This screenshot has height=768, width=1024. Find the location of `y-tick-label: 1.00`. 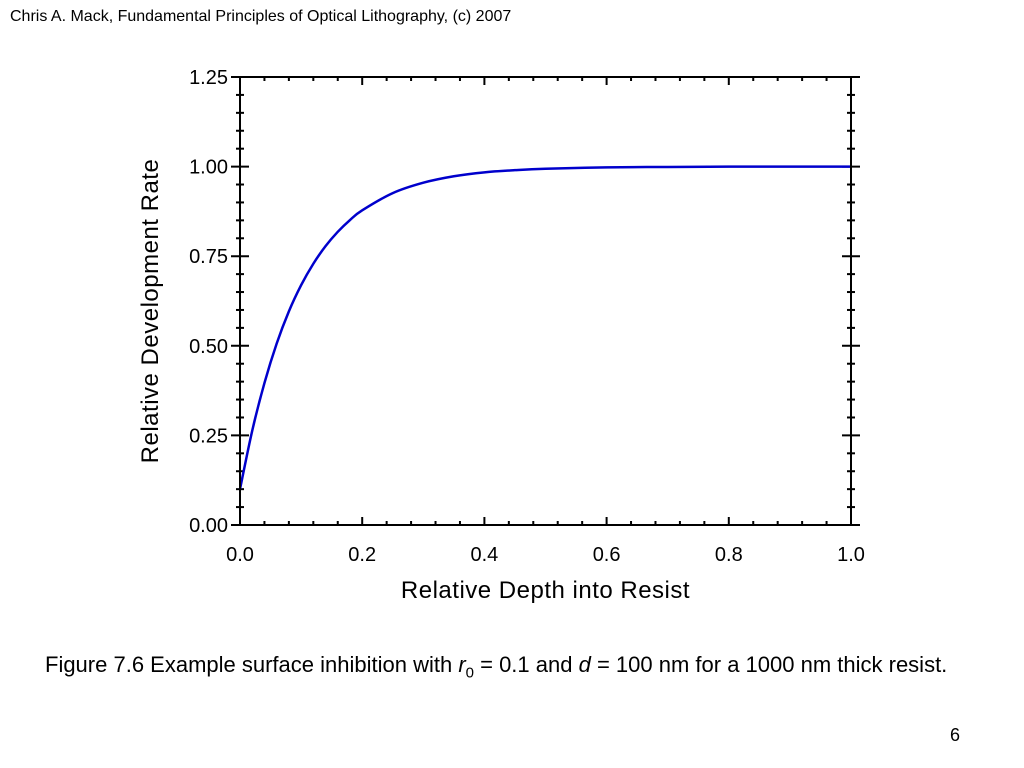

y-tick-label: 1.00 is located at coordinates (208, 168).